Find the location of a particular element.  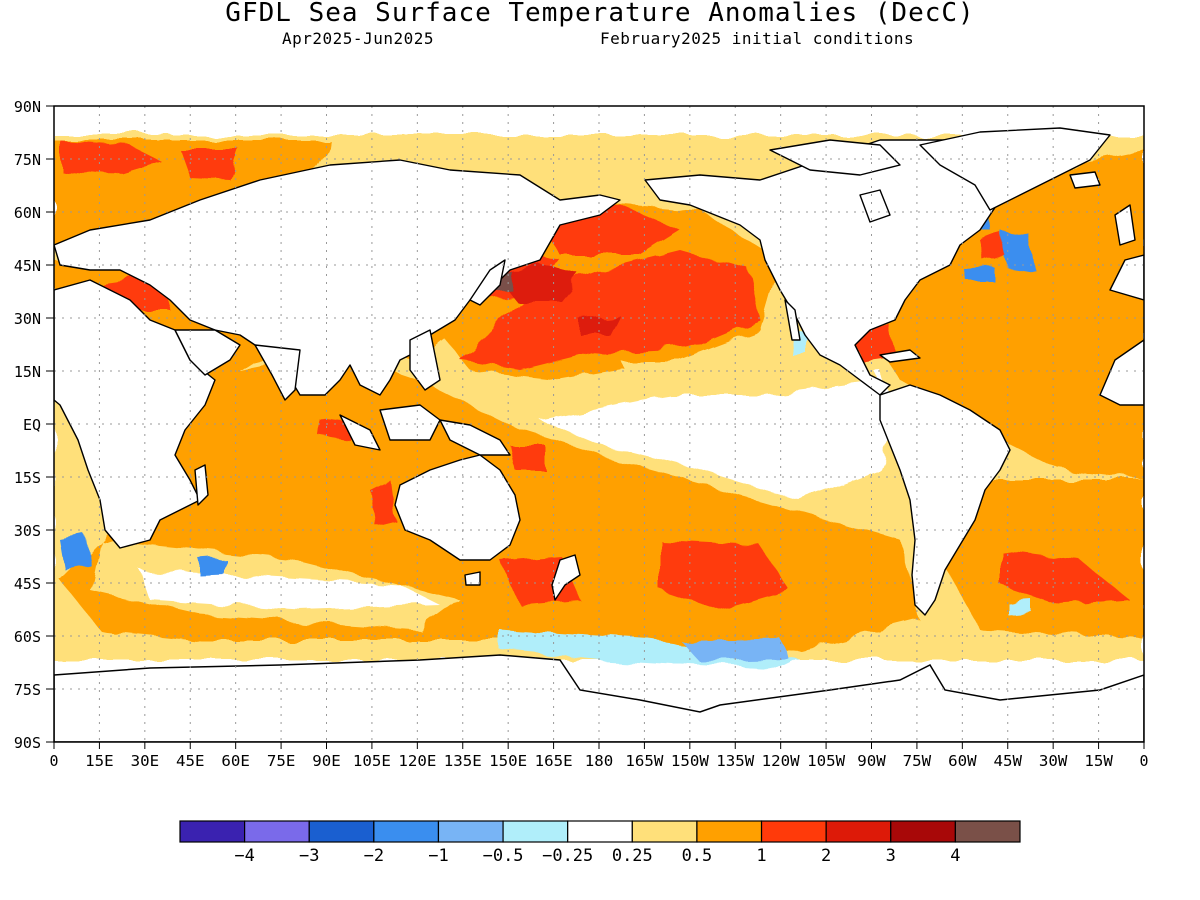

legend-label: 0.25 is located at coordinates (632, 856).